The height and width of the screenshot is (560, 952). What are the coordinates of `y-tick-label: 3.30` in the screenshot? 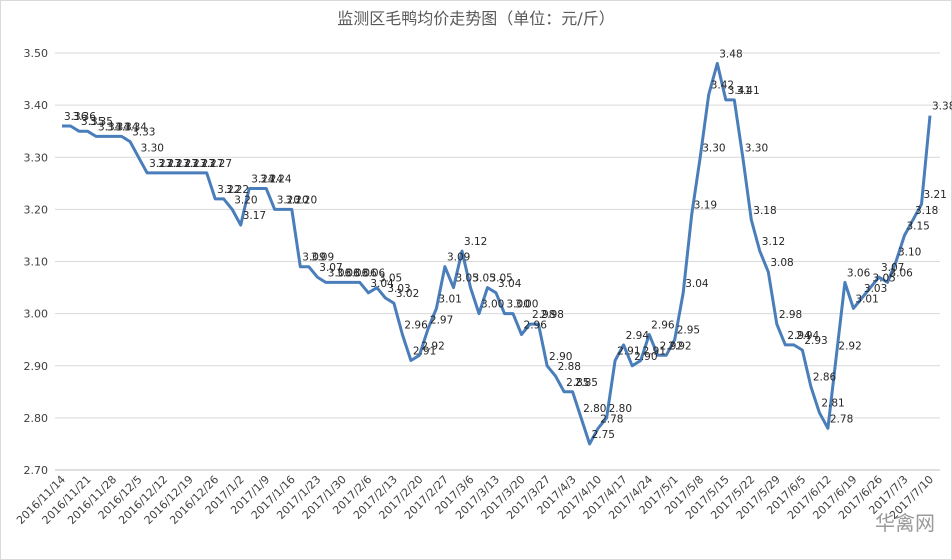 It's located at (36, 157).